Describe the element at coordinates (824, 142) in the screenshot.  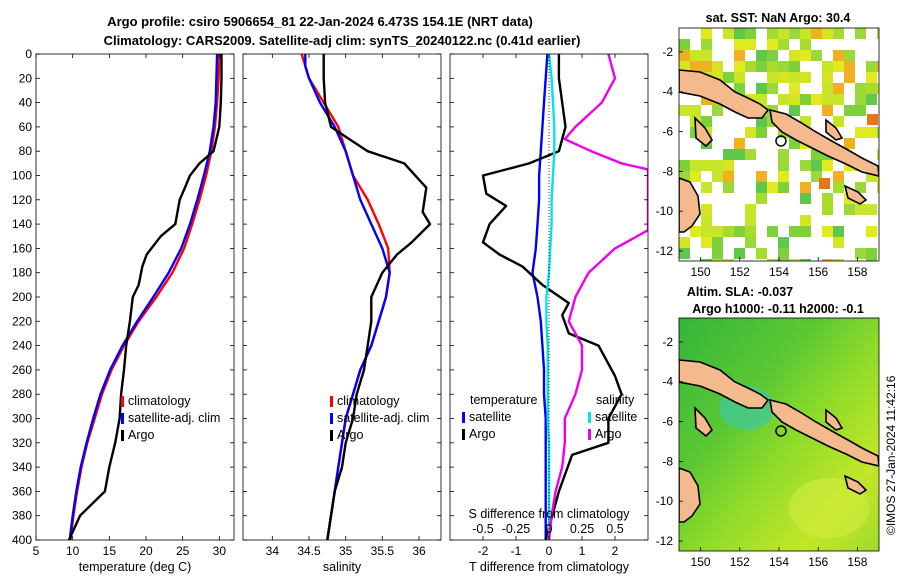
I see `land-mass` at that location.